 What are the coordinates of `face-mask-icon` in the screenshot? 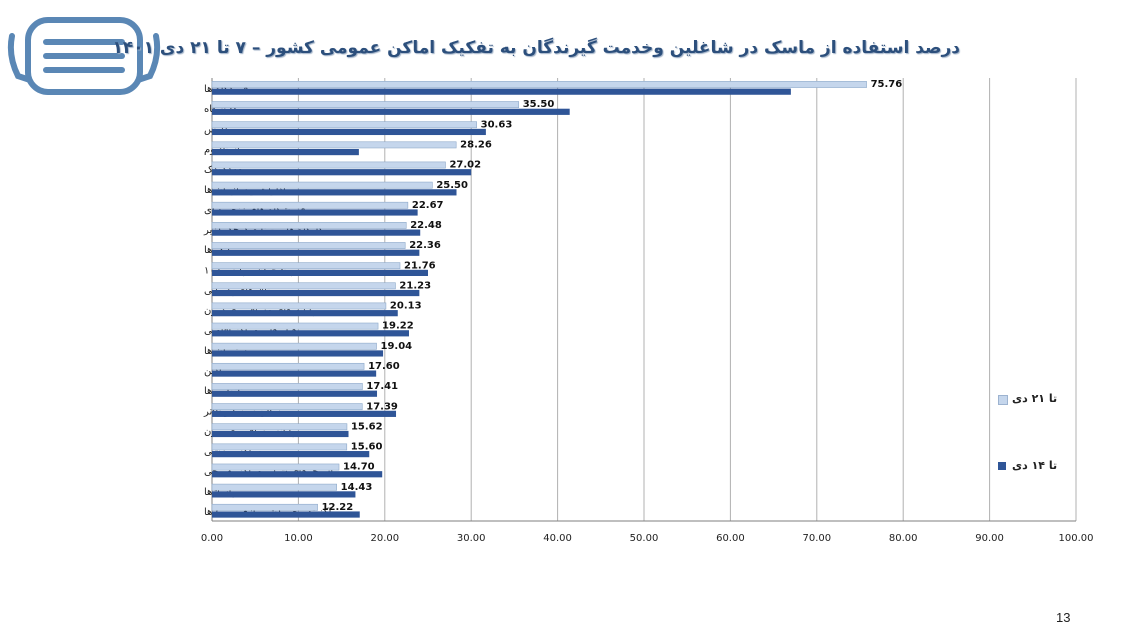 It's located at (84, 56).